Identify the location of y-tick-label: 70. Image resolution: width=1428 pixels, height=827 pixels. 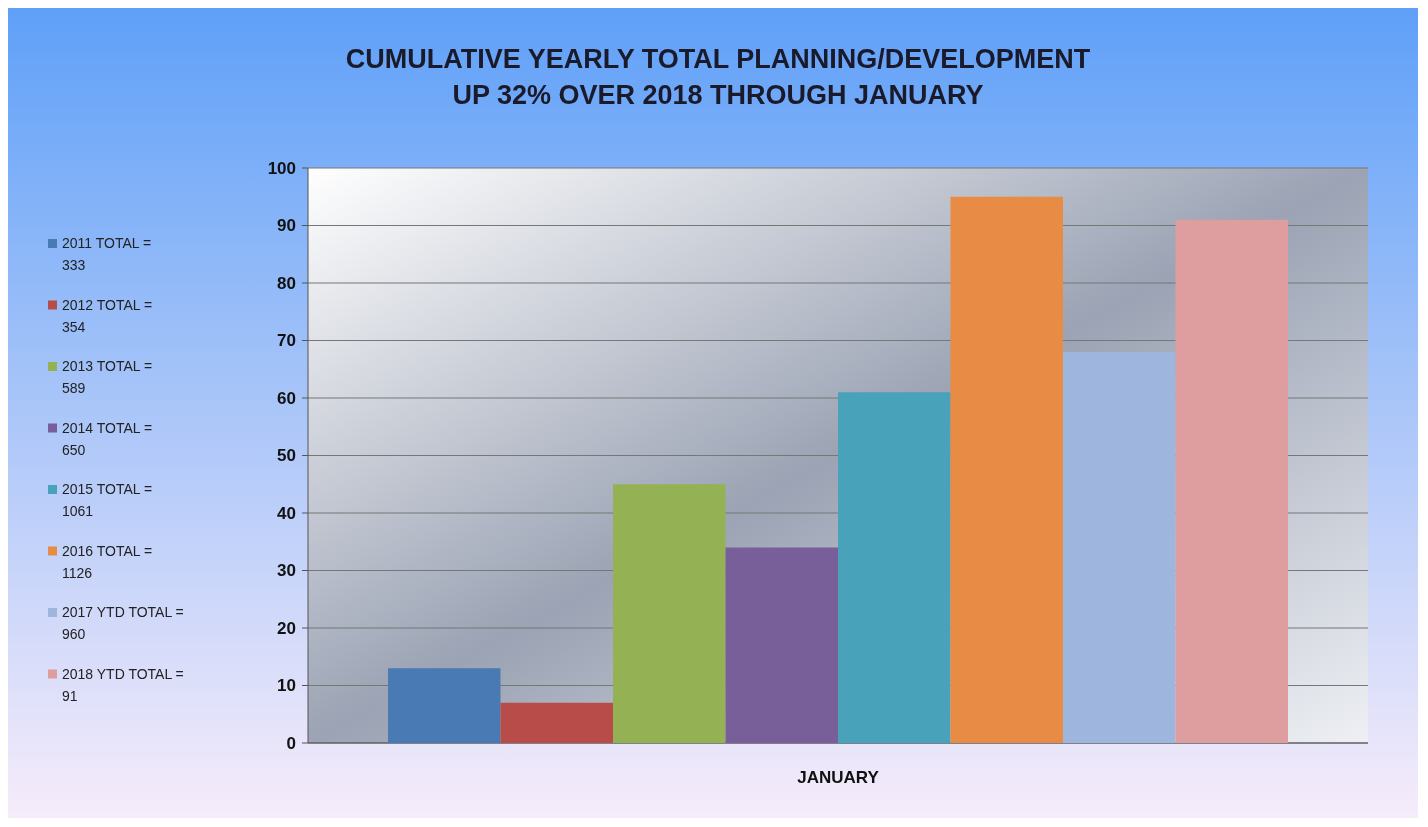
(286, 341).